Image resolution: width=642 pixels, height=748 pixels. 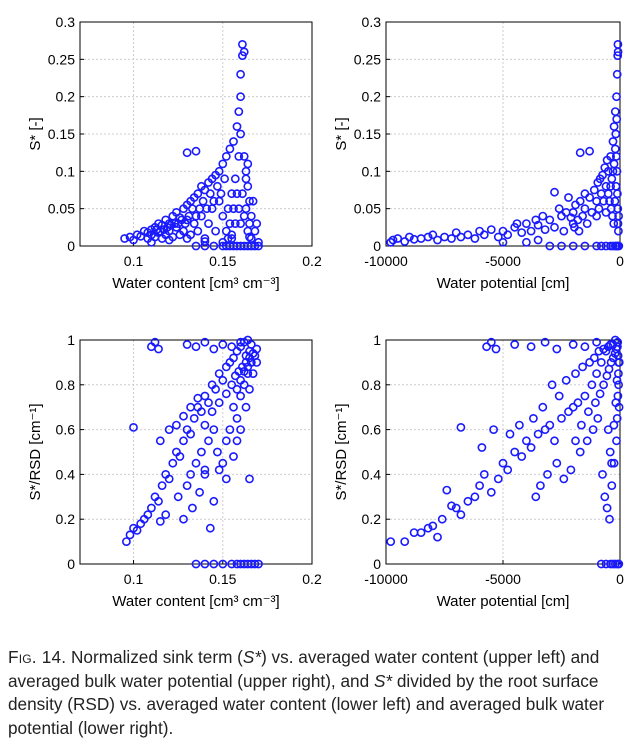 I want to click on x-axis-label: Water potential [cm], so click(x=503, y=283).